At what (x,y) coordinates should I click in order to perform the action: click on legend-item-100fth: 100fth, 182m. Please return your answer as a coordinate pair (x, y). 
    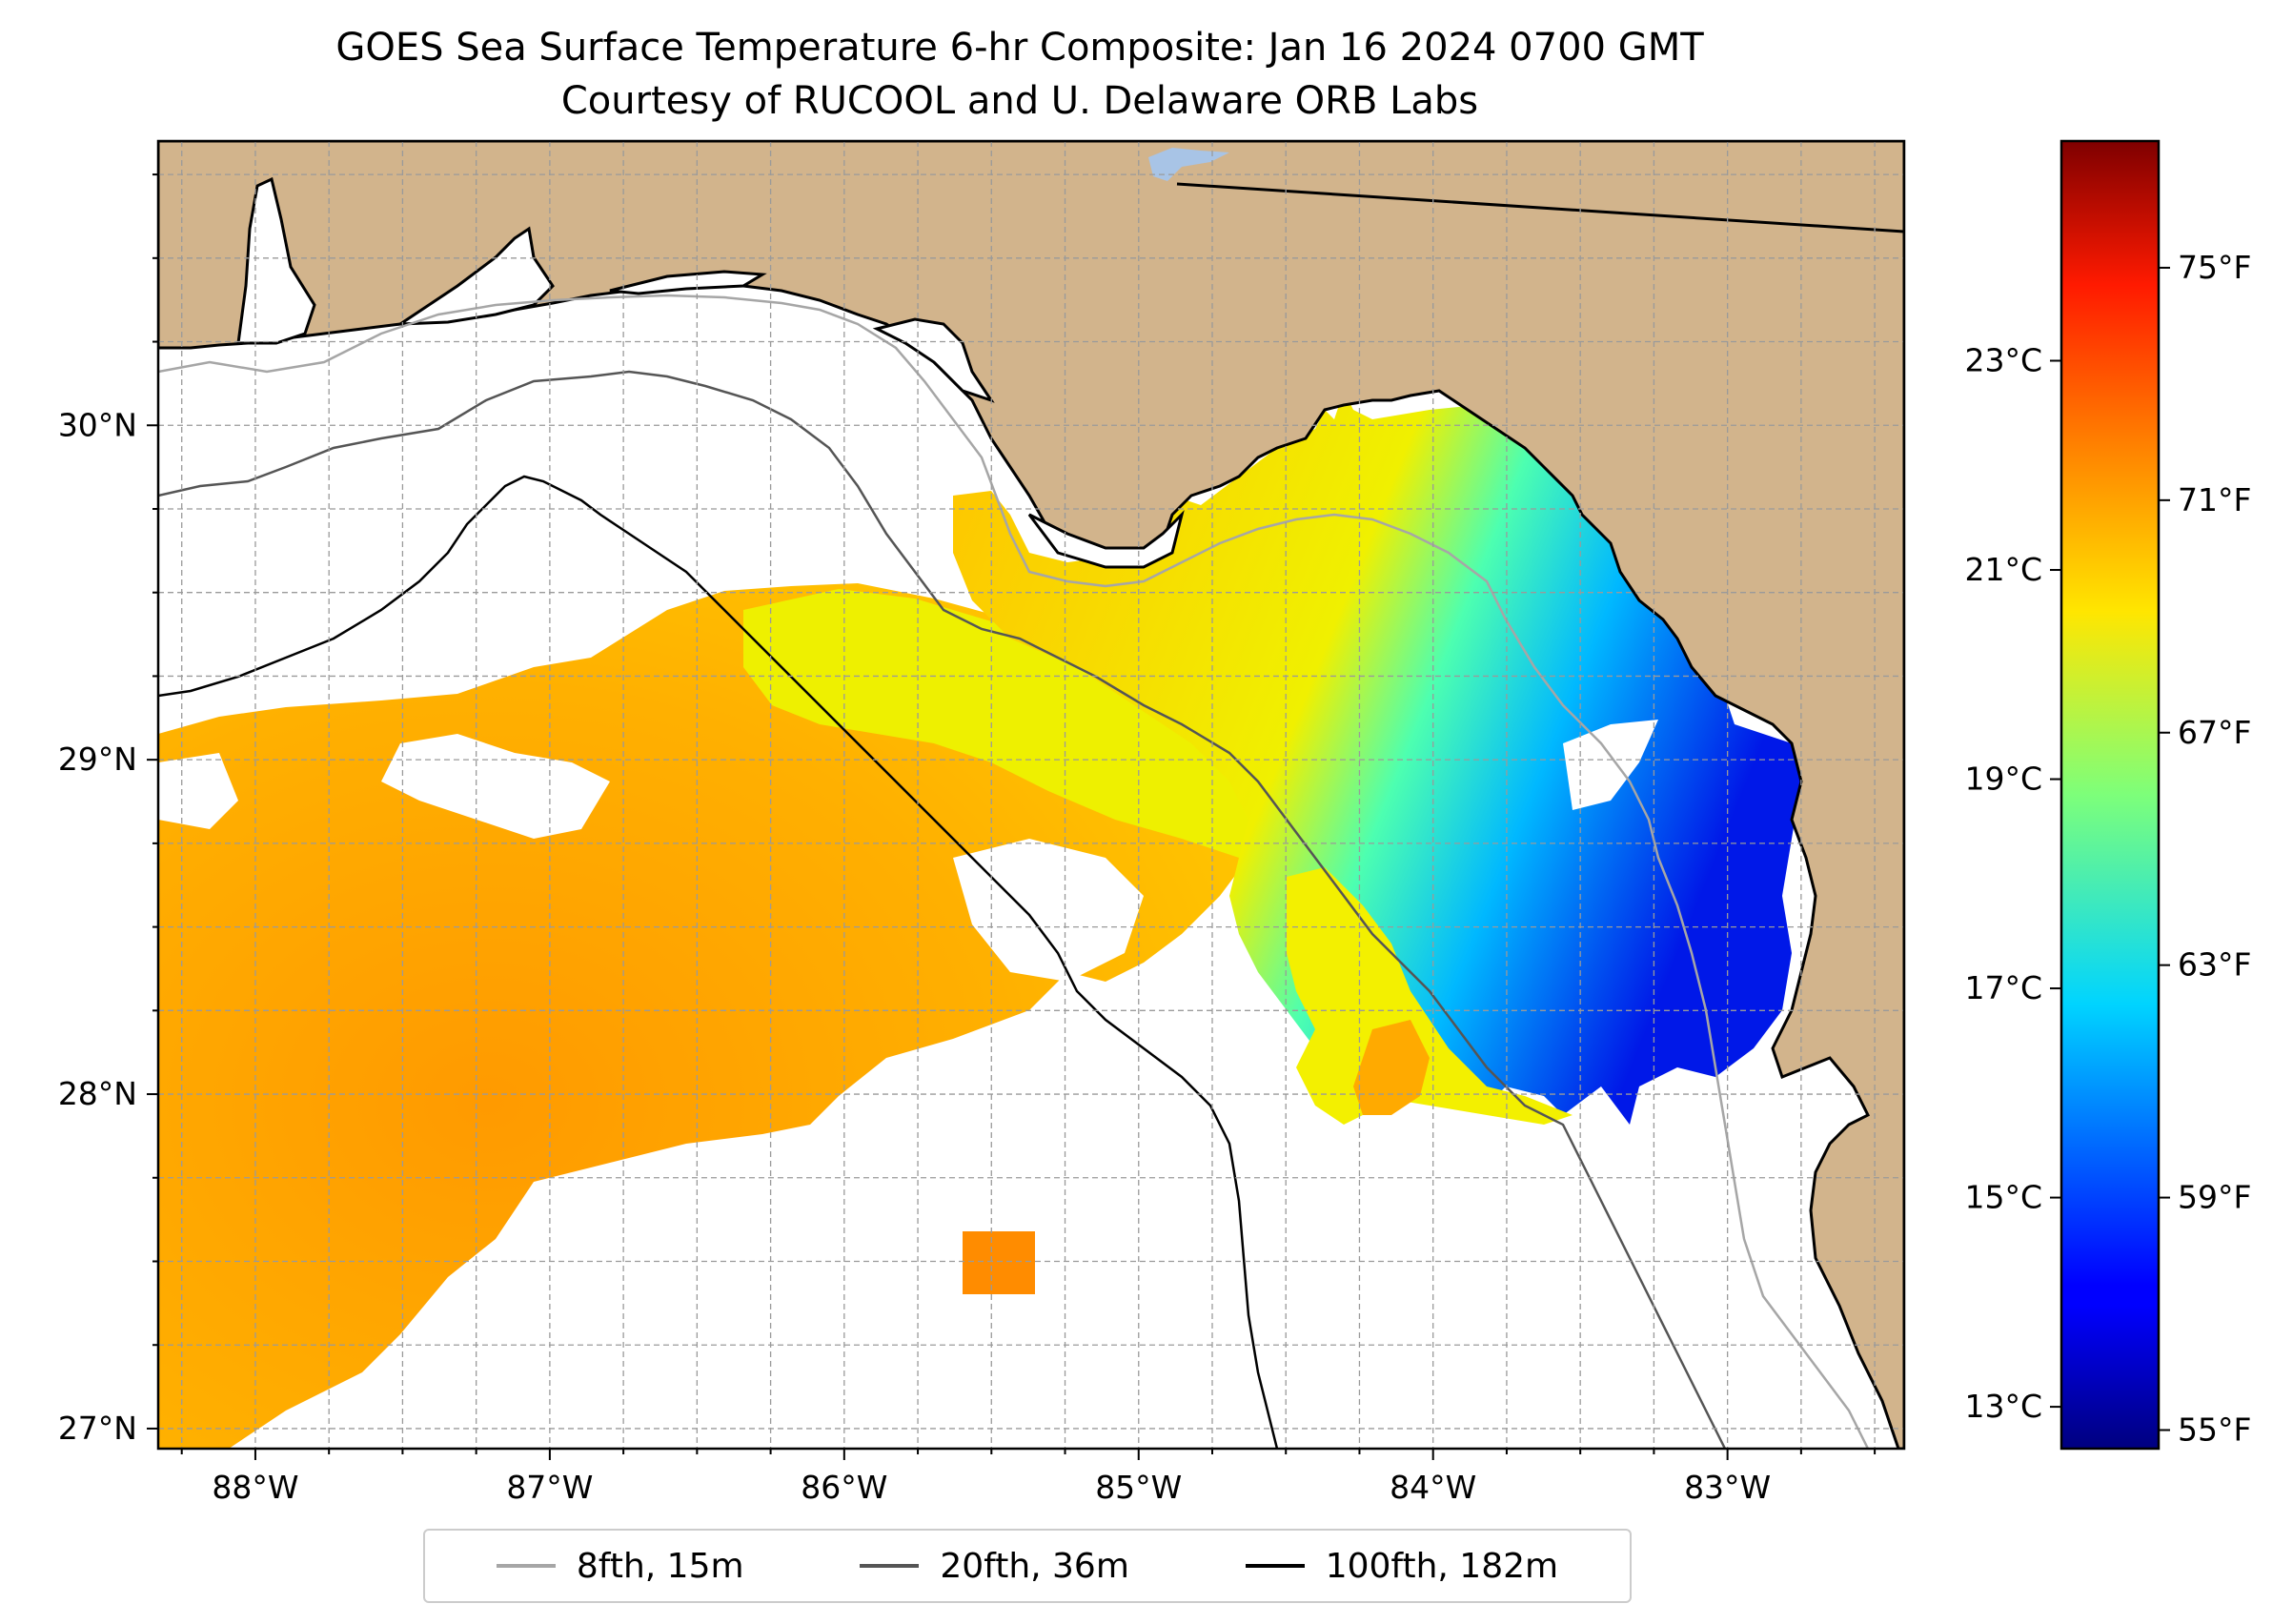
    Looking at the image, I should click on (1402, 1566).